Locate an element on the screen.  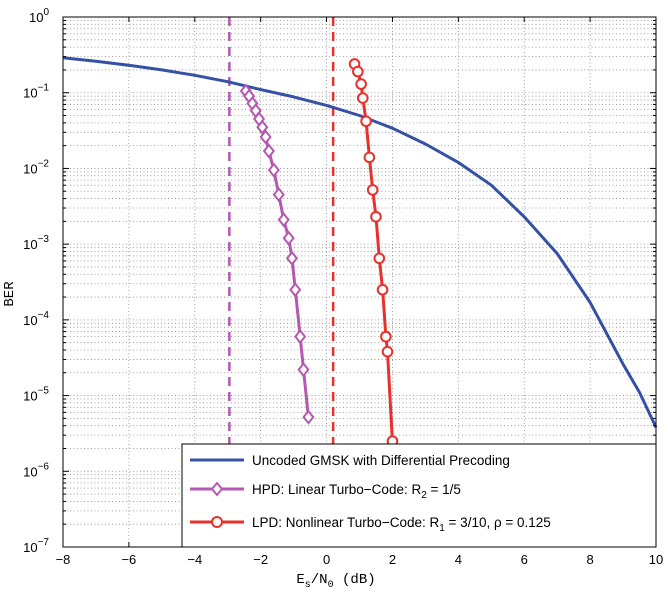
x-axis-label: Es/N0 (dB) is located at coordinates (335, 581).